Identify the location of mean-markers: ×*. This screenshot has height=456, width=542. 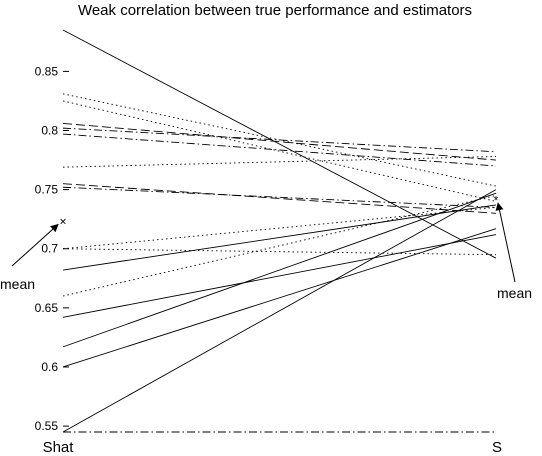
(278, 210).